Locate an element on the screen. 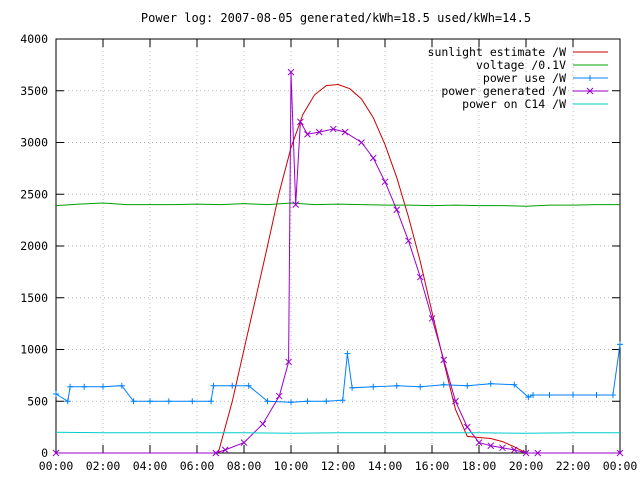 Image resolution: width=640 pixels, height=480 pixels. legend-entry-power-generated-w: power generated /W is located at coordinates (524, 91).